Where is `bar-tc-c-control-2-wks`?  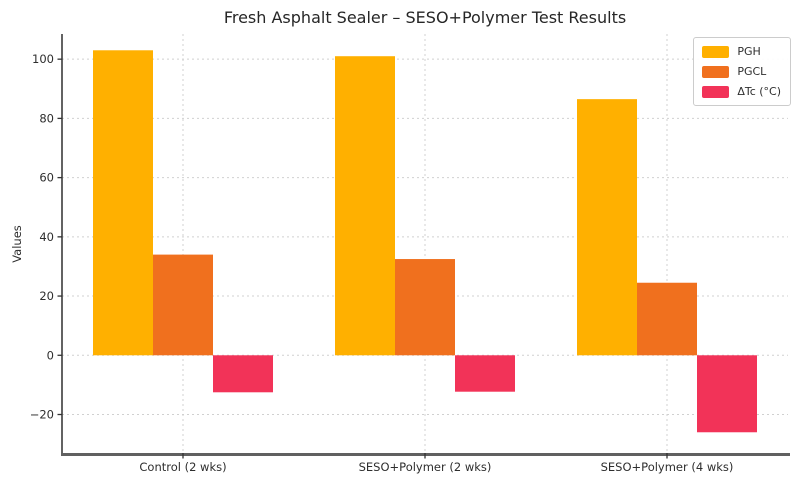 bar-tc-c-control-2-wks is located at coordinates (243, 374).